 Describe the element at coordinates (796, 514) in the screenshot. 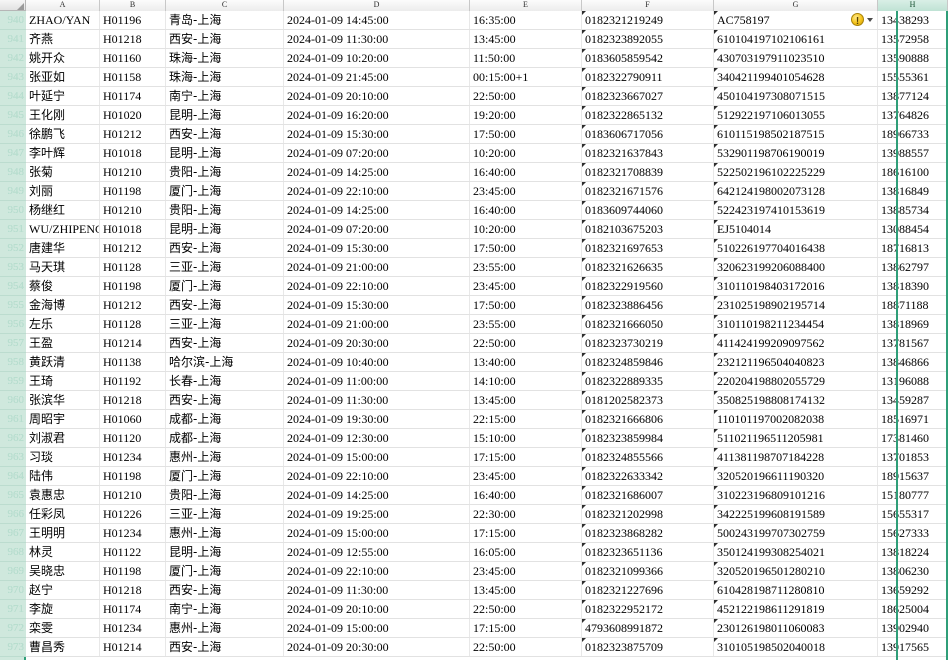

I see `cell-g: 342225199608191589` at that location.